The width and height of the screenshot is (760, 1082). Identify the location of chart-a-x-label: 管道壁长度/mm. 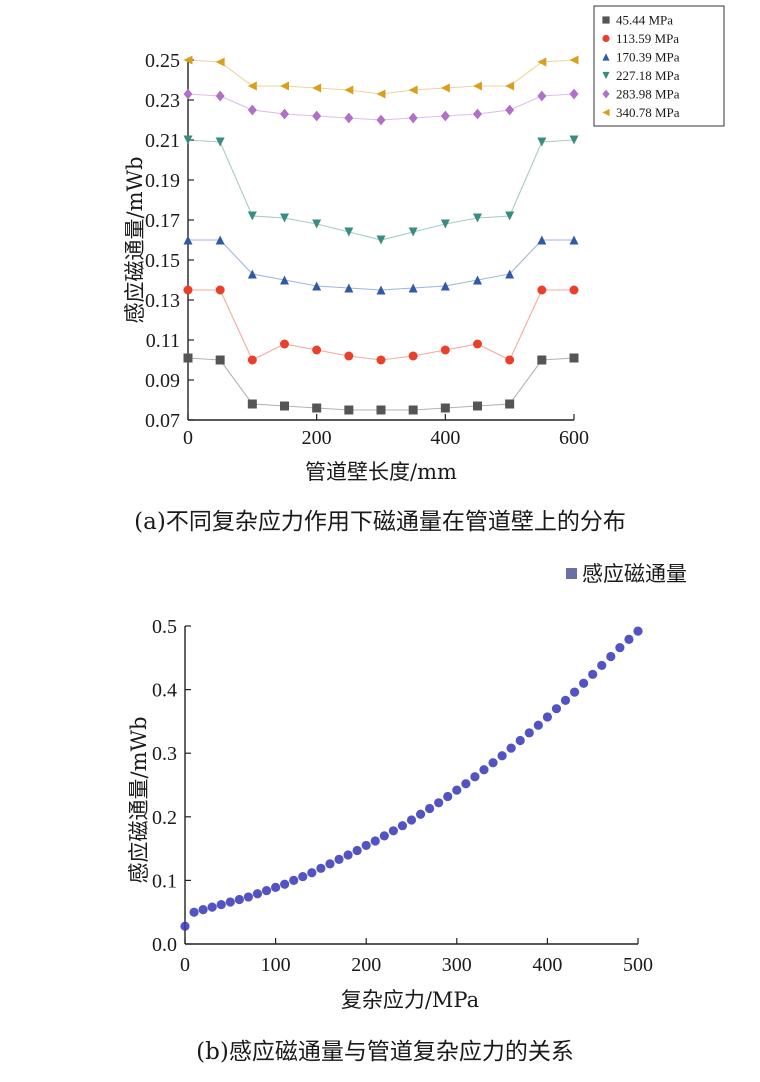
(381, 472).